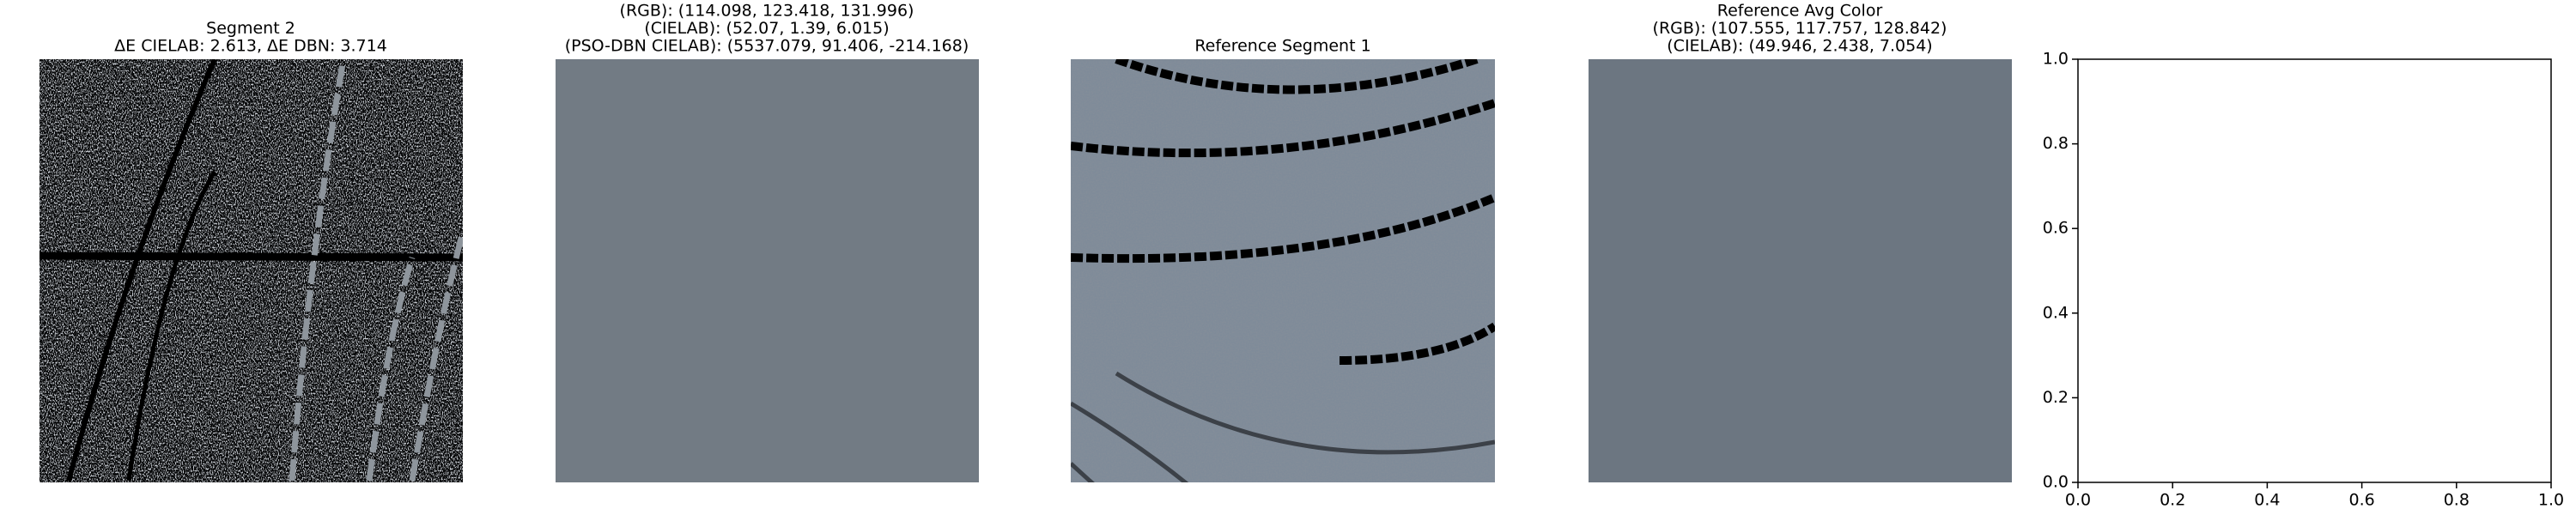 The image size is (2576, 515). What do you see at coordinates (2056, 312) in the screenshot?
I see `y-tick-label: 0.4` at bounding box center [2056, 312].